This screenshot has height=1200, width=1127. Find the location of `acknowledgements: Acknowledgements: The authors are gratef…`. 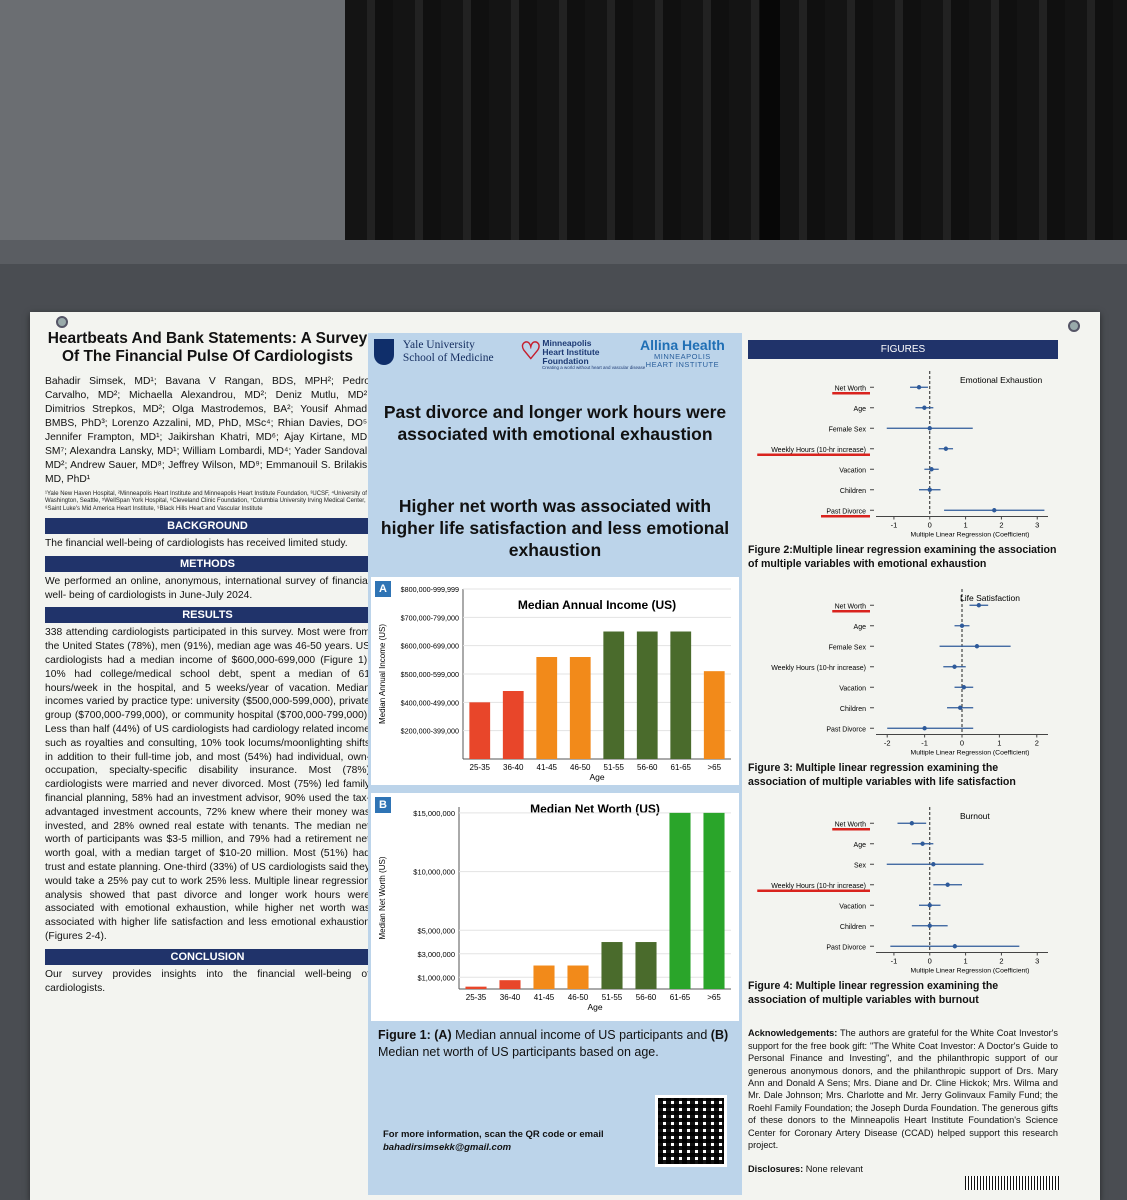

acknowledgements: Acknowledgements: The authors are gratef… is located at coordinates (903, 1089).